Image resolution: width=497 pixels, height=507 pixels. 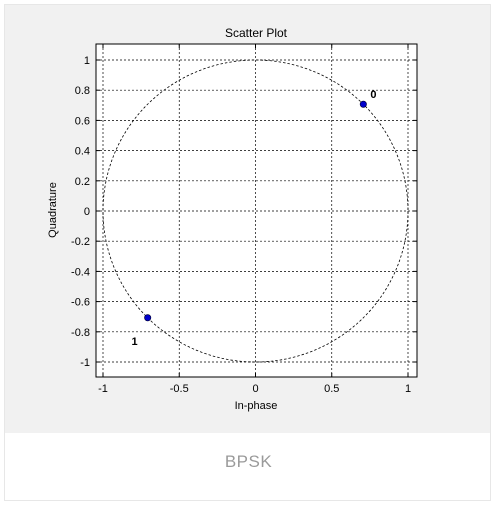 I want to click on y-tick-label: 0.4, so click(x=82, y=152).